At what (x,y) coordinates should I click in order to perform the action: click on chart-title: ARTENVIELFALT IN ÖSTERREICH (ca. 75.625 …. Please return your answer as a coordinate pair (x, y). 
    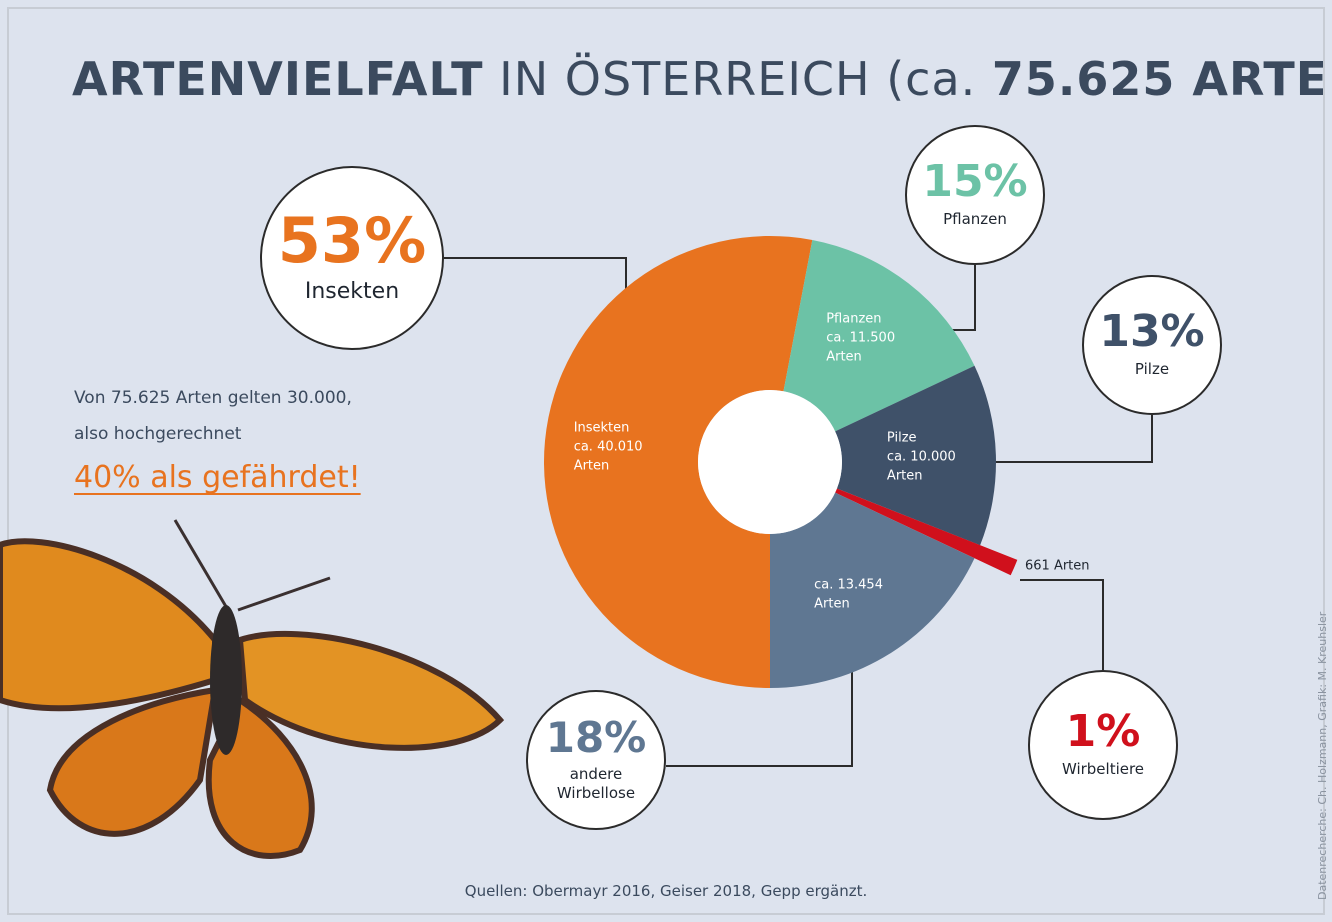
    Looking at the image, I should click on (702, 79).